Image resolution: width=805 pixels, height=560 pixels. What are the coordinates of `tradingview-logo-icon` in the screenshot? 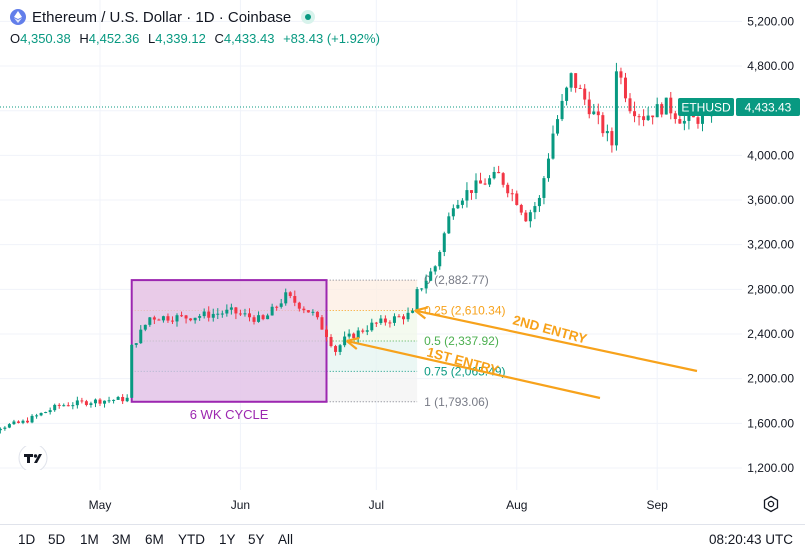 It's located at (33, 458).